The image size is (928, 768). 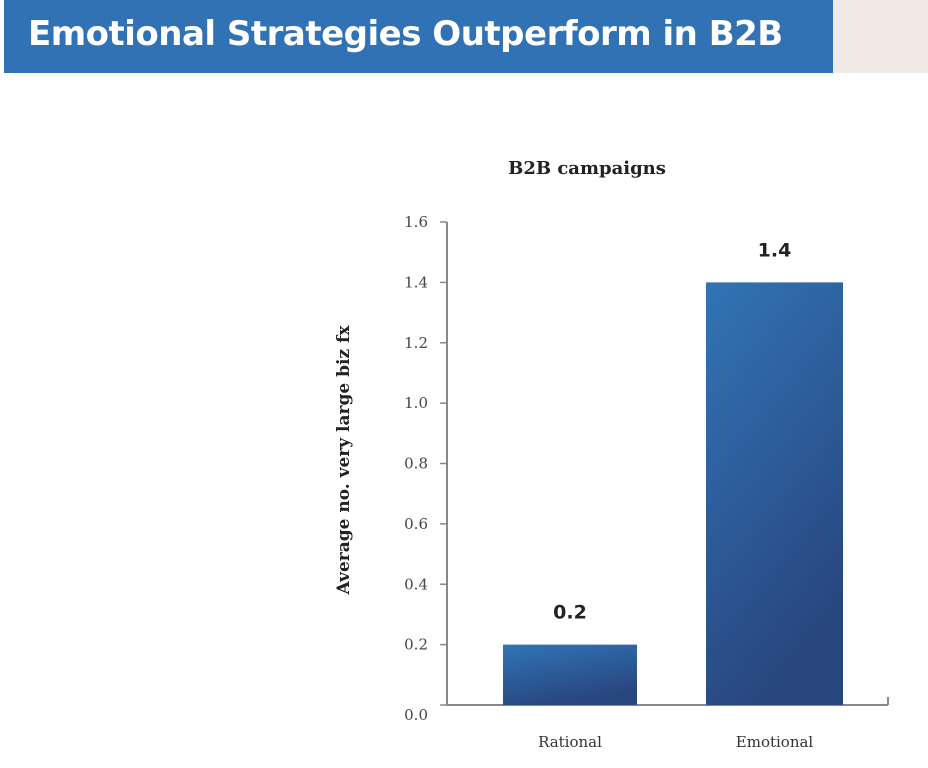 I want to click on data-label: 0.2, so click(x=570, y=613).